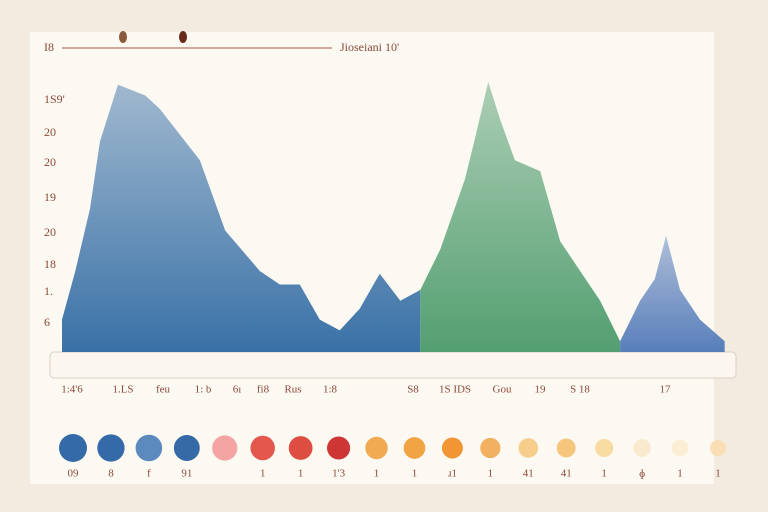 The height and width of the screenshot is (512, 768). Describe the element at coordinates (413, 390) in the screenshot. I see `x-tick-label: S8` at that location.